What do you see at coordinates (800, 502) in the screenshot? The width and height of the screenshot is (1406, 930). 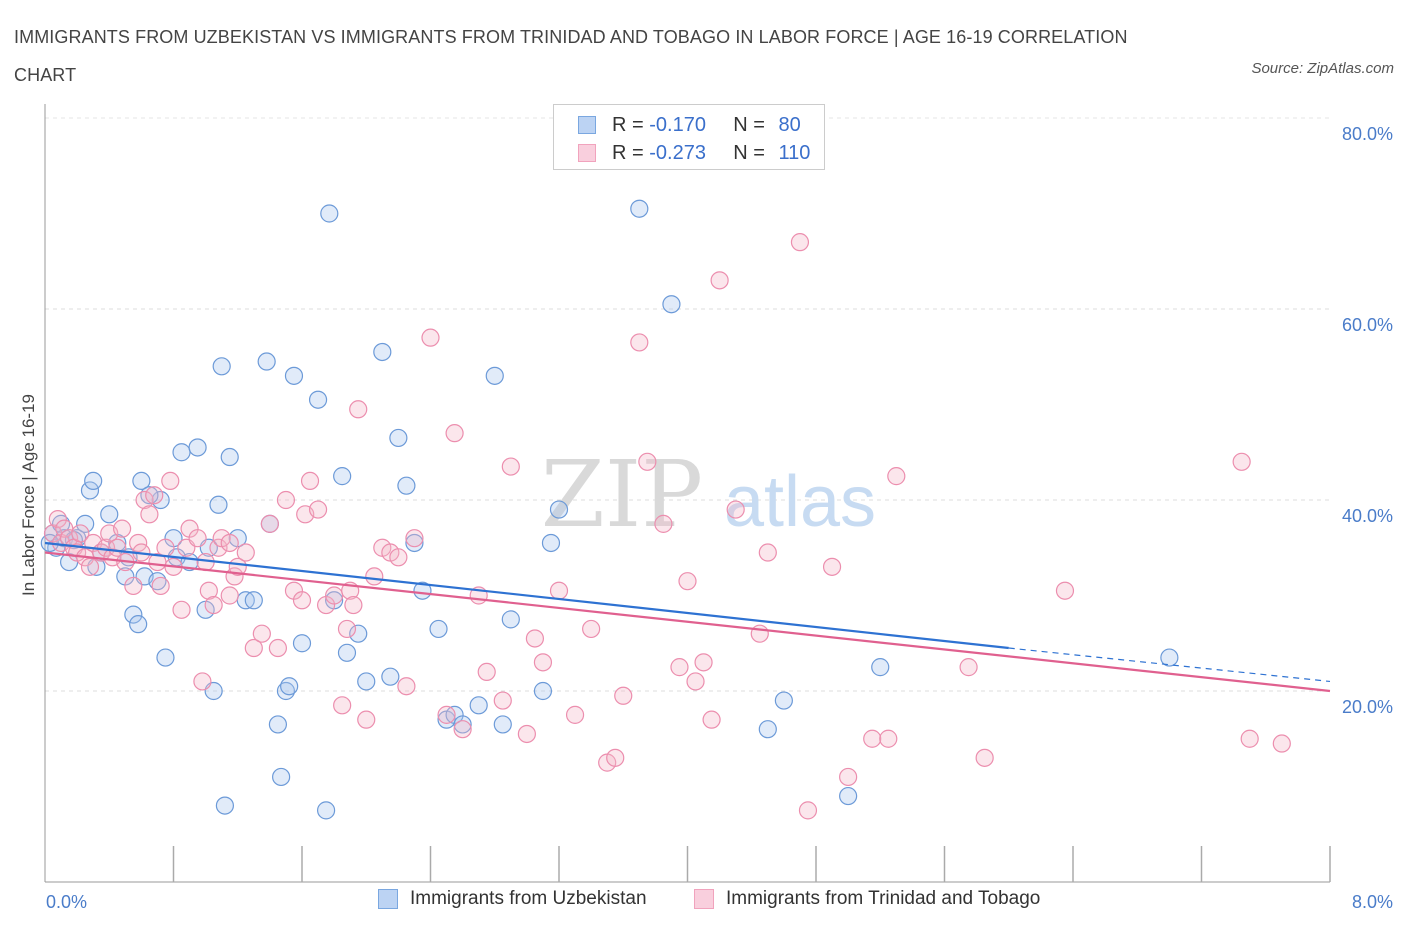 I see `watermark-atlas: atlas` at bounding box center [800, 502].